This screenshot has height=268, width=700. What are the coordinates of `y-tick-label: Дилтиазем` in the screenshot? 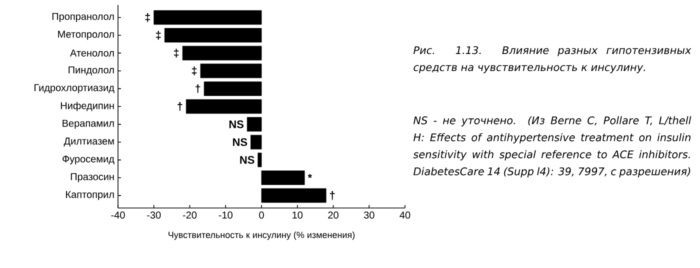 It's located at (89, 142).